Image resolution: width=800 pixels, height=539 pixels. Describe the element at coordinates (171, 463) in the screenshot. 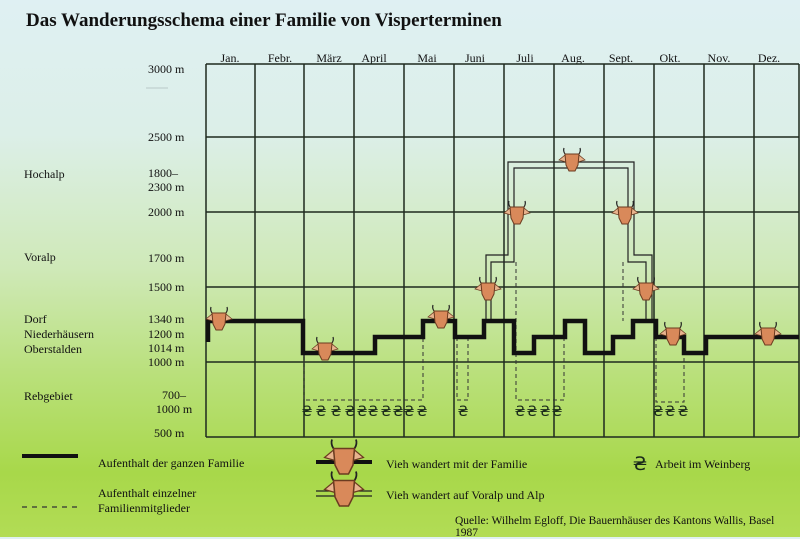

I see `legend-family-label: Aufenthalt der ganzen Familie` at that location.